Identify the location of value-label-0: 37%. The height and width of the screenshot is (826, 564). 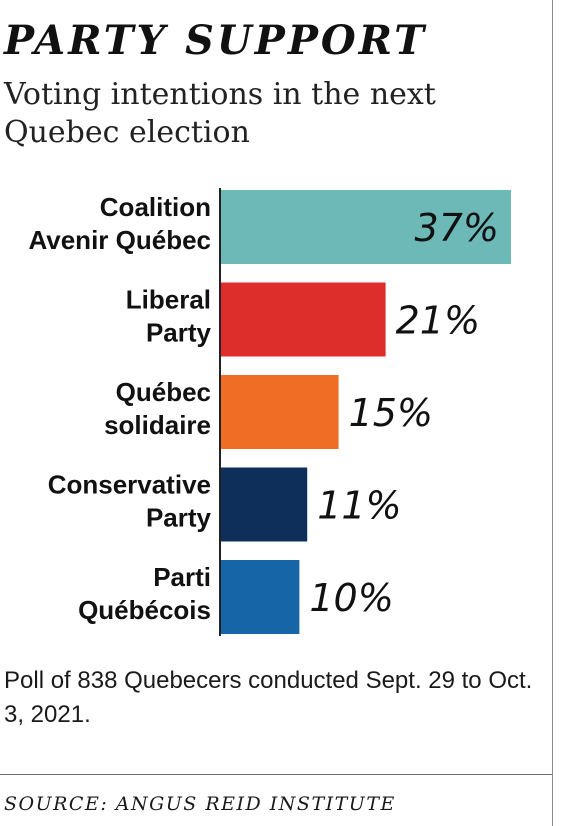
(457, 228).